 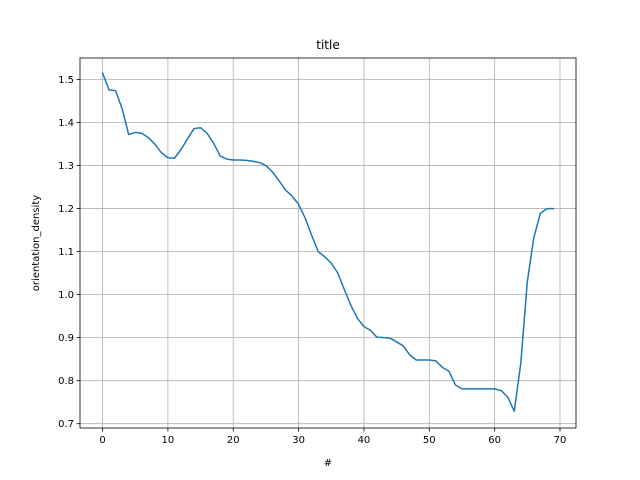 I want to click on x-tick-label: 70, so click(x=560, y=440).